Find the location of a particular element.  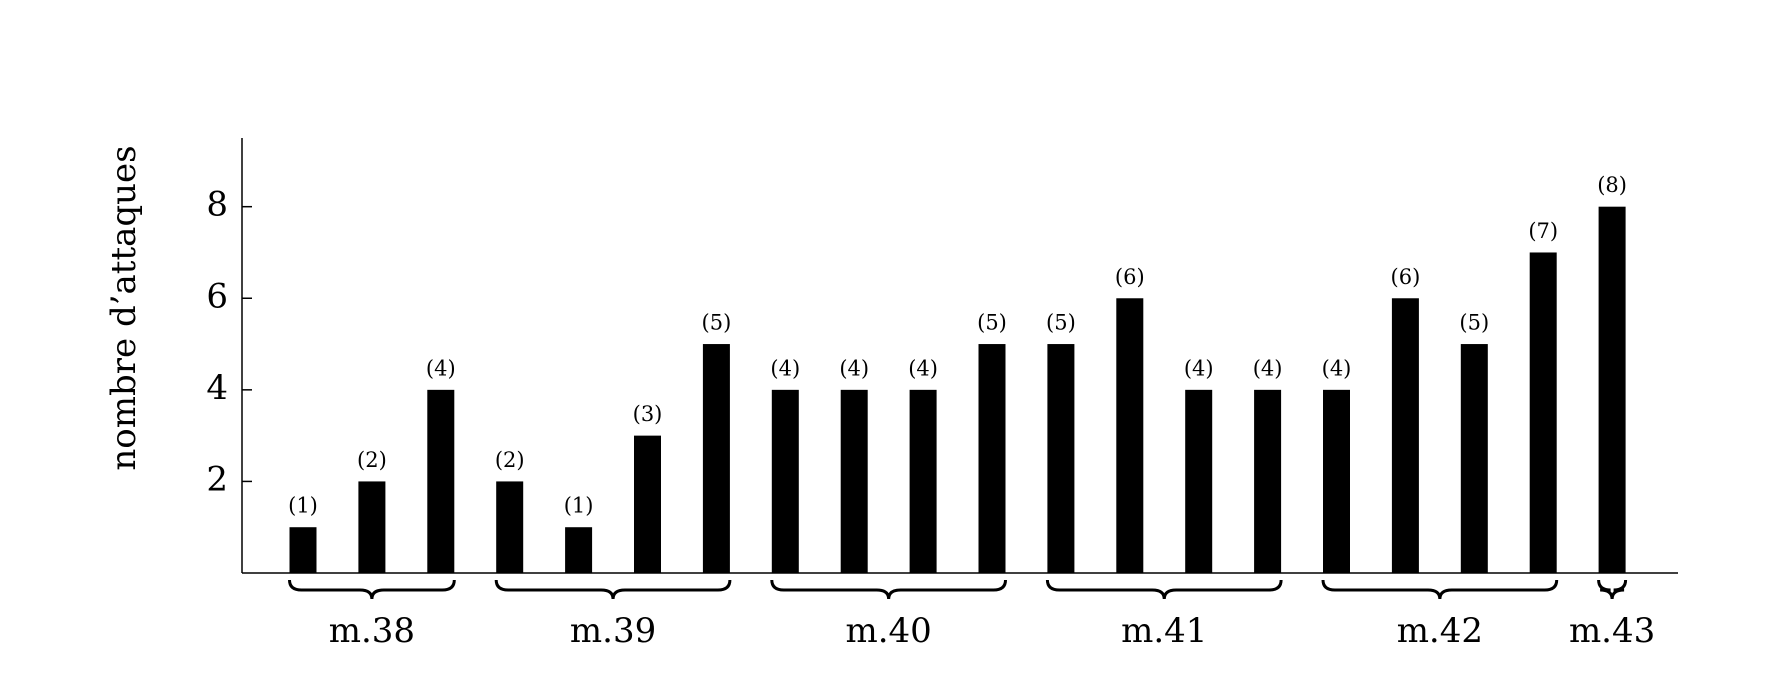

group-label: m.40 is located at coordinates (888, 631).